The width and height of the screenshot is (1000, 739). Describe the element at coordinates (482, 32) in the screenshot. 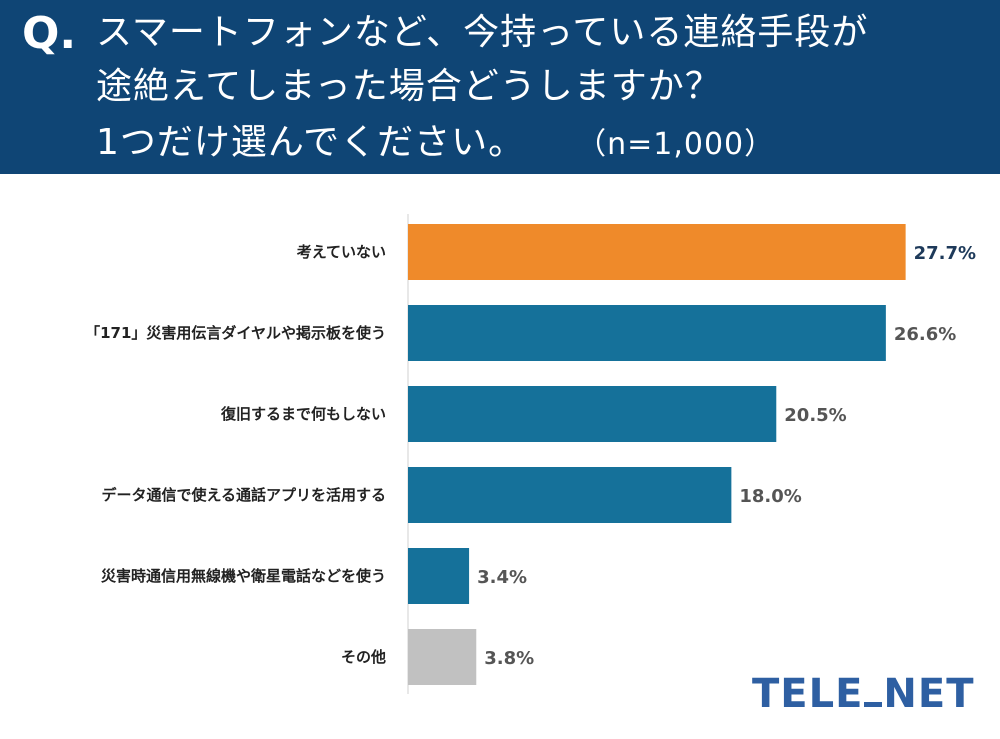

I see `question-line-1: スマートフォンなど、今持っている連絡手段が` at that location.